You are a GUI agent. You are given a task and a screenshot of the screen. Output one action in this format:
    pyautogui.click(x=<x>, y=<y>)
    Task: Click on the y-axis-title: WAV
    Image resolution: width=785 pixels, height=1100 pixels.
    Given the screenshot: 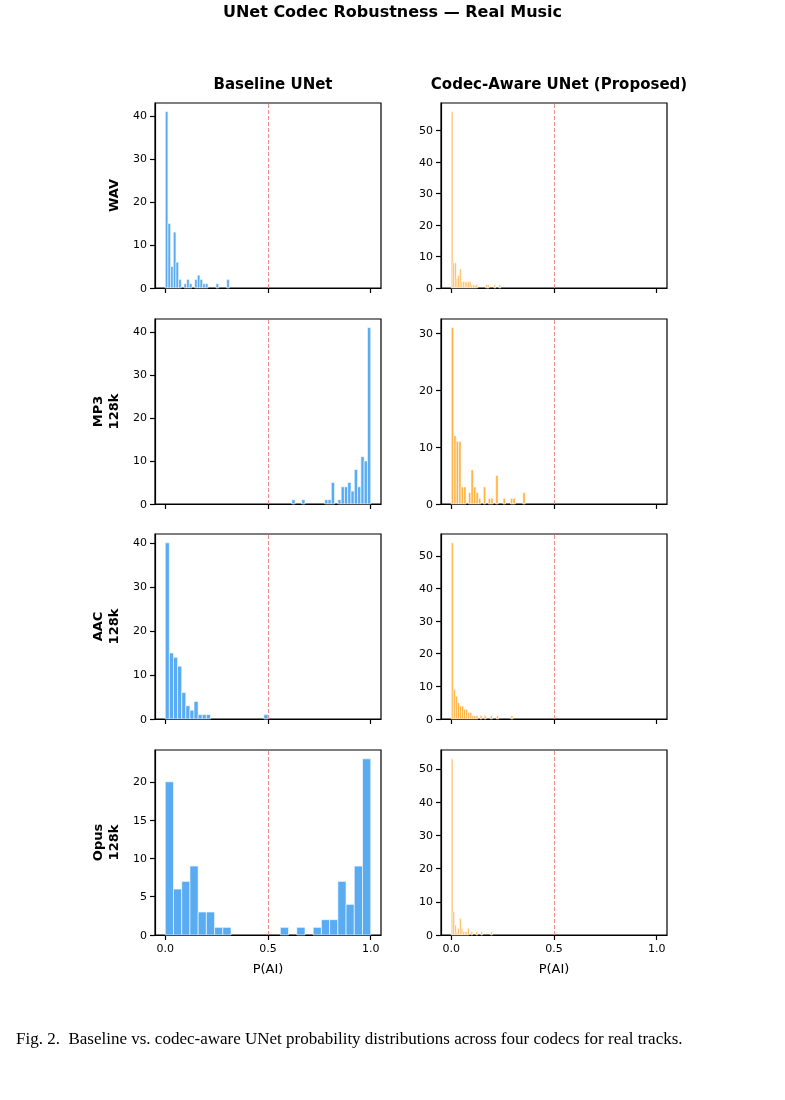 What is the action you would take?
    pyautogui.click(x=113, y=195)
    